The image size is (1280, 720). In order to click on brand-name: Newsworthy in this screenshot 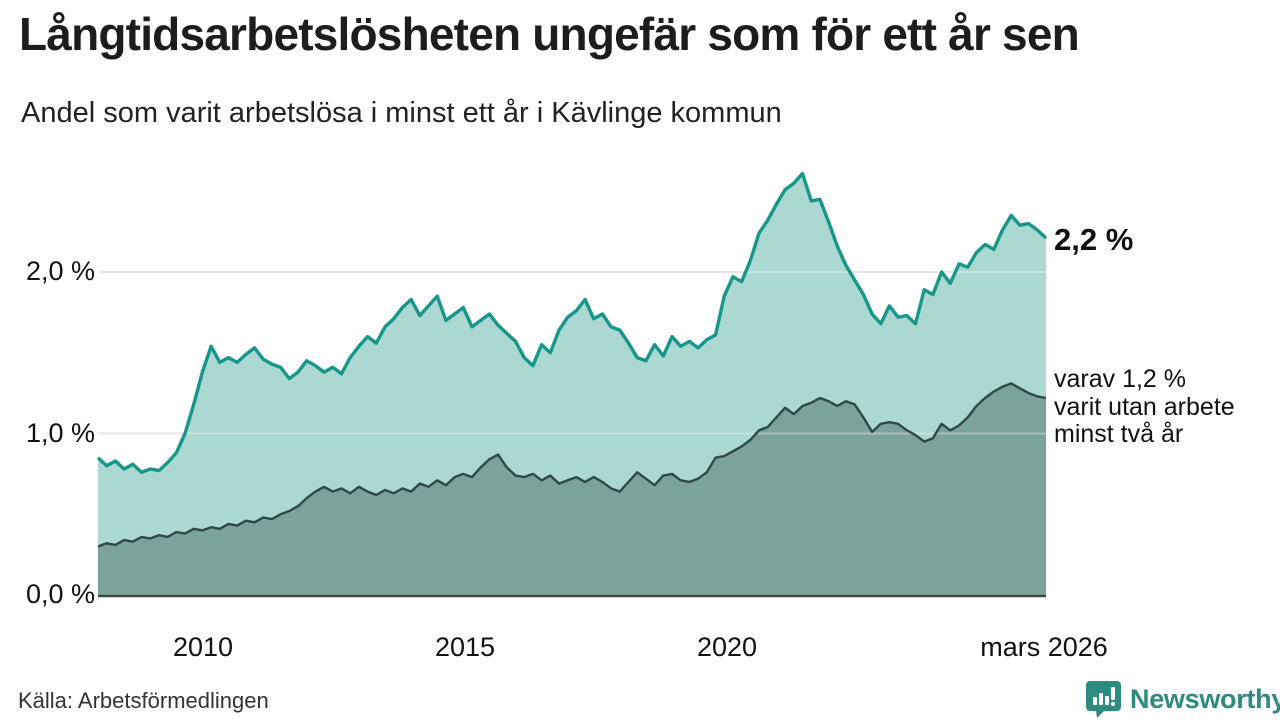, I will do `click(1205, 698)`.